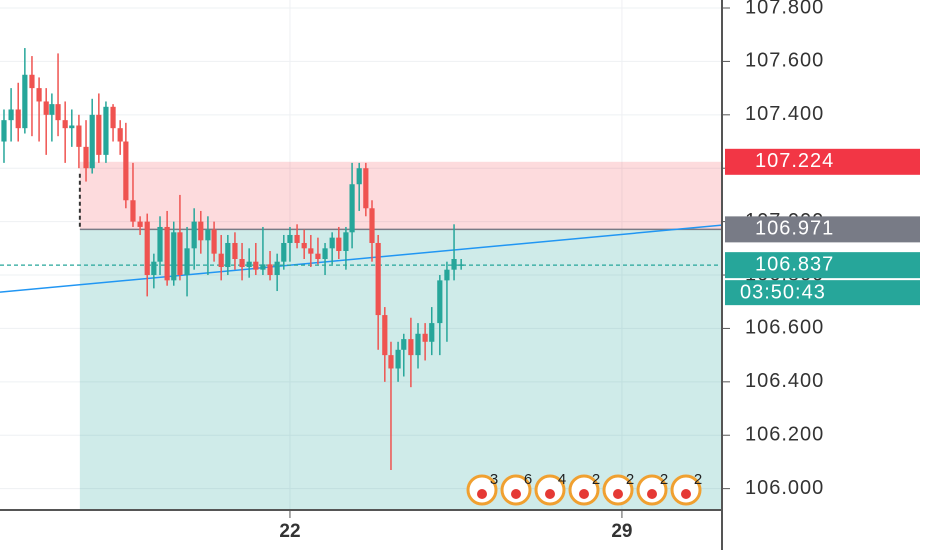 The height and width of the screenshot is (550, 932). I want to click on price-label: 106.971, so click(794, 229).